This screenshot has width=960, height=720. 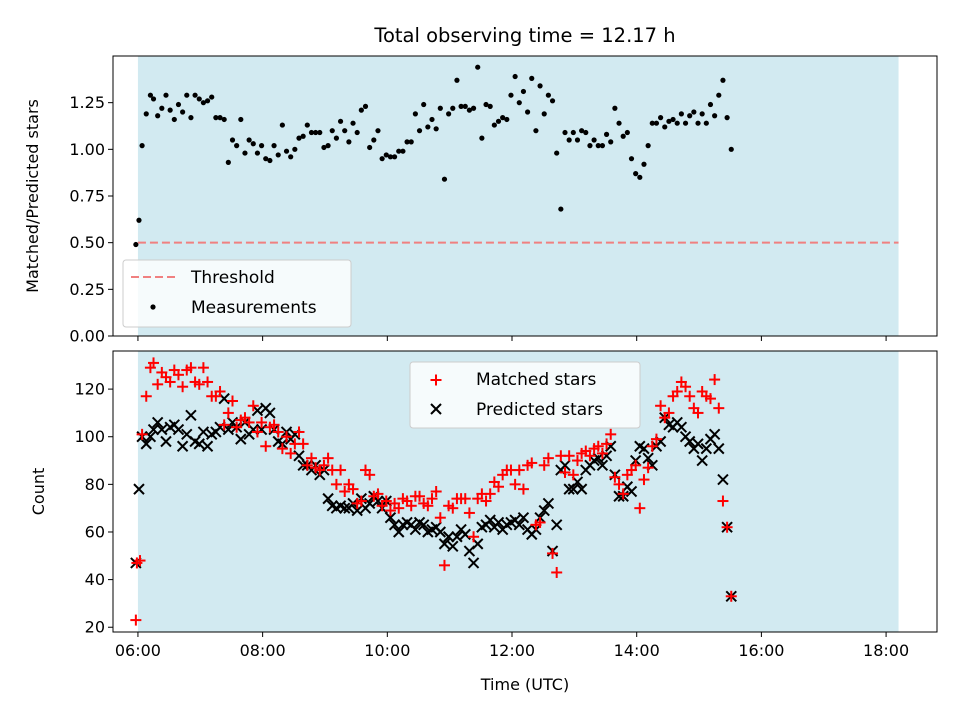 I want to click on legend-predicted-label: Predicted stars, so click(x=539, y=410).